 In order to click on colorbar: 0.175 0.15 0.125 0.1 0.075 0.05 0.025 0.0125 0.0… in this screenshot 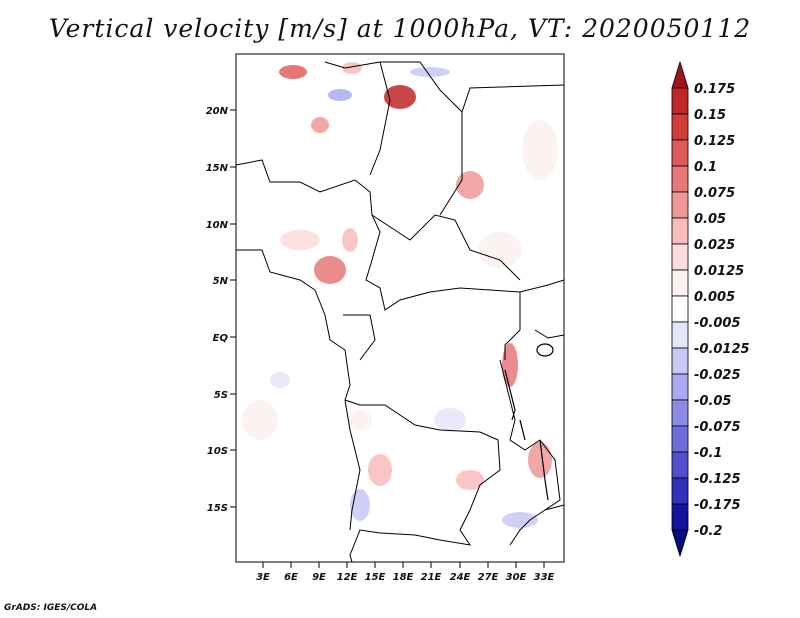, I will do `click(710, 309)`.